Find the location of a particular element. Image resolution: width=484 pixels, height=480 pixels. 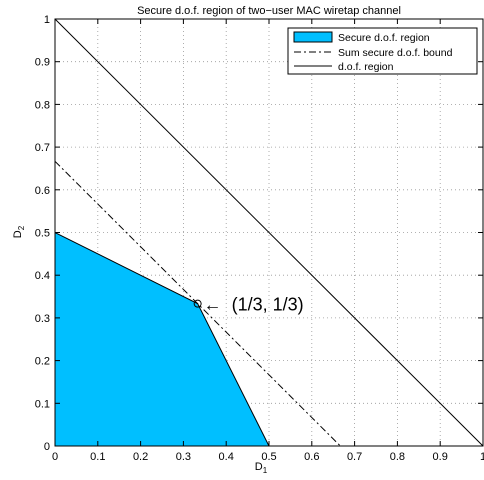

x-axis-title-sub: 1 is located at coordinates (265, 470).